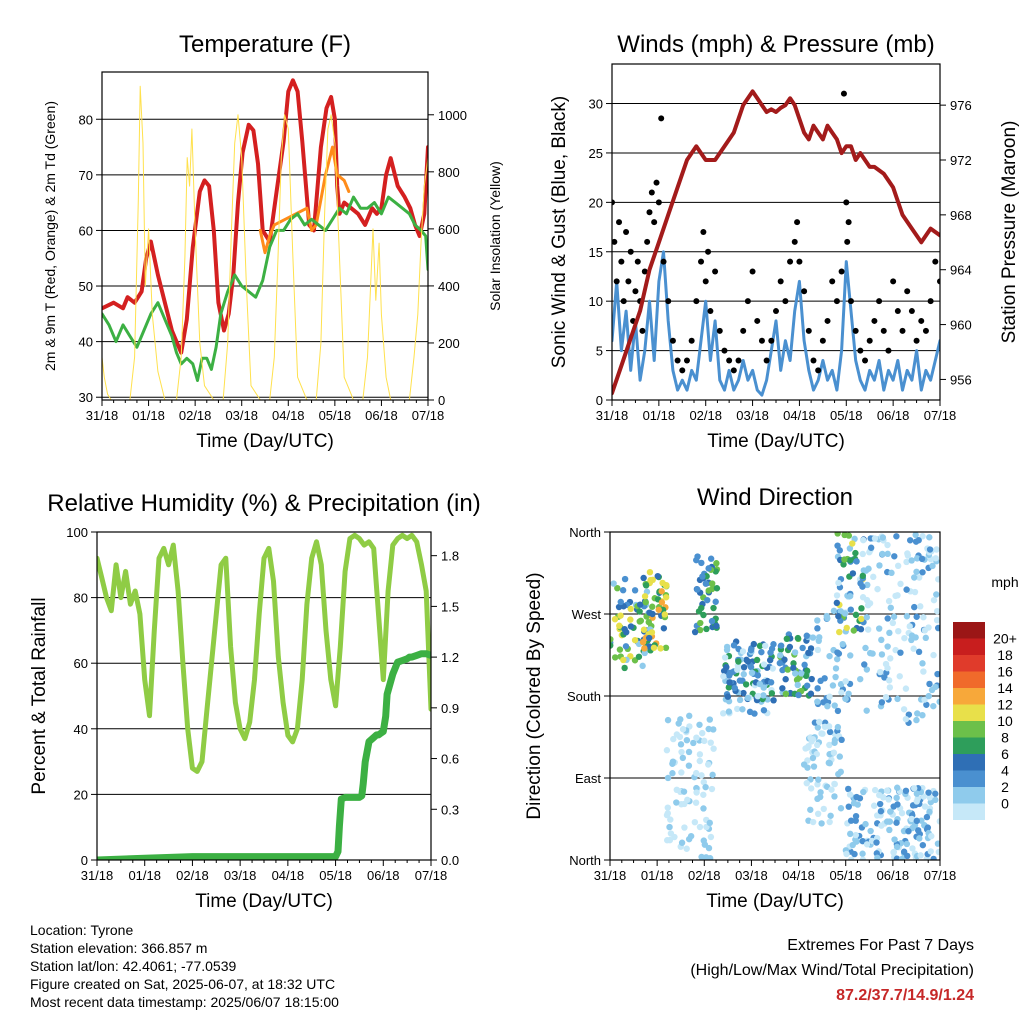 The height and width of the screenshot is (1024, 1024). I want to click on x-tick-label: 05/18, so click(335, 875).